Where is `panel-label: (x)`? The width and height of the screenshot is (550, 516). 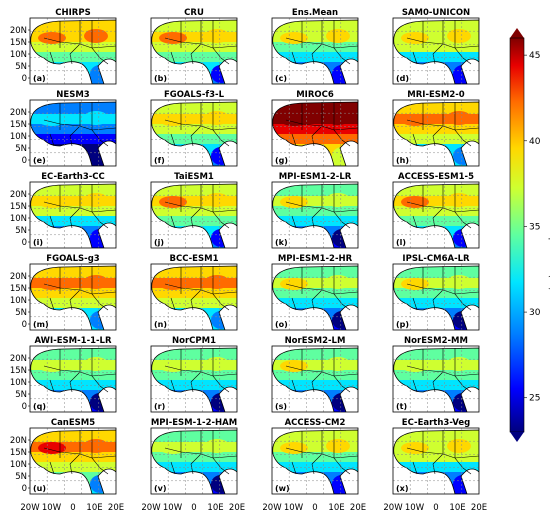 panel-label: (x) is located at coordinates (402, 488).